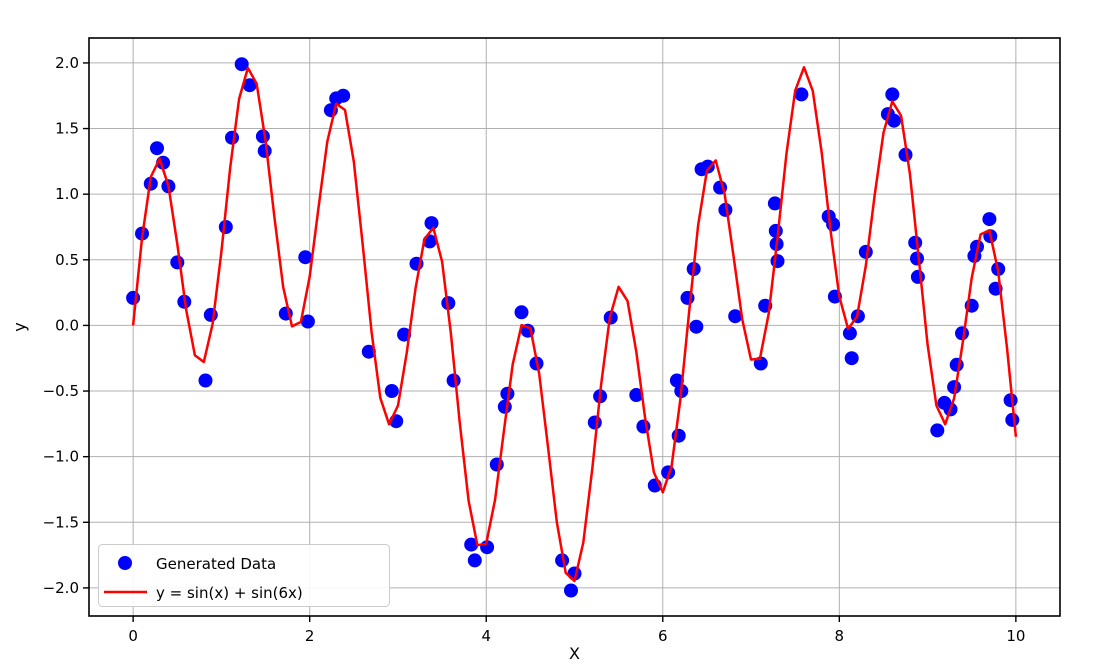  What do you see at coordinates (310, 636) in the screenshot?
I see `x-axis-tick-label: 2` at bounding box center [310, 636].